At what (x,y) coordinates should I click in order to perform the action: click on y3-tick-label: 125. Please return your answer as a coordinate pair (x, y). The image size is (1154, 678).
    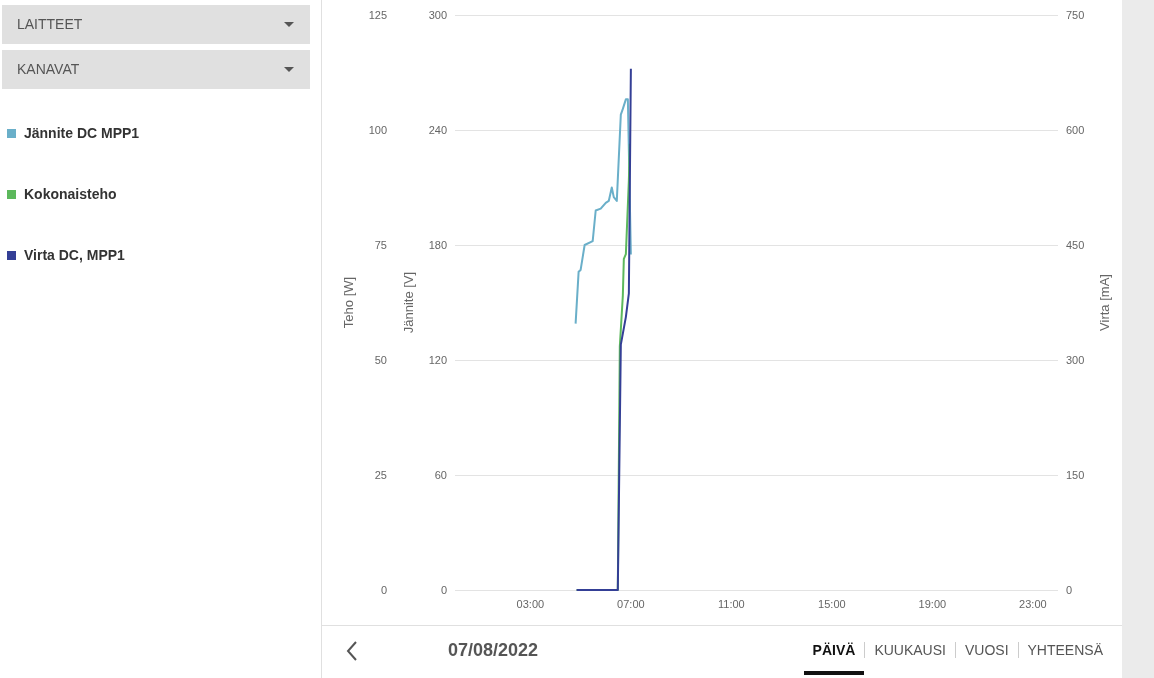
    Looking at the image, I should click on (377, 15).